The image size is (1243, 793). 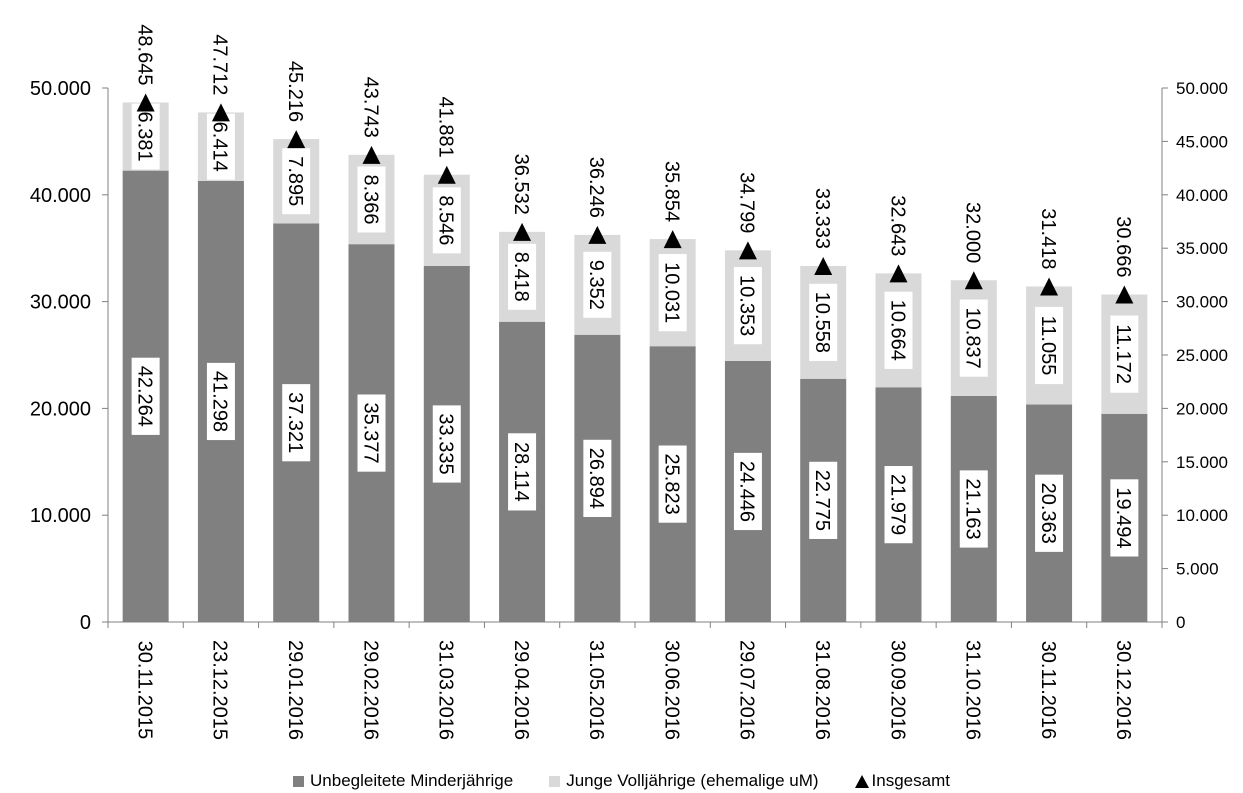 What do you see at coordinates (596, 187) in the screenshot?
I see `data-label-total-group: 36.246` at bounding box center [596, 187].